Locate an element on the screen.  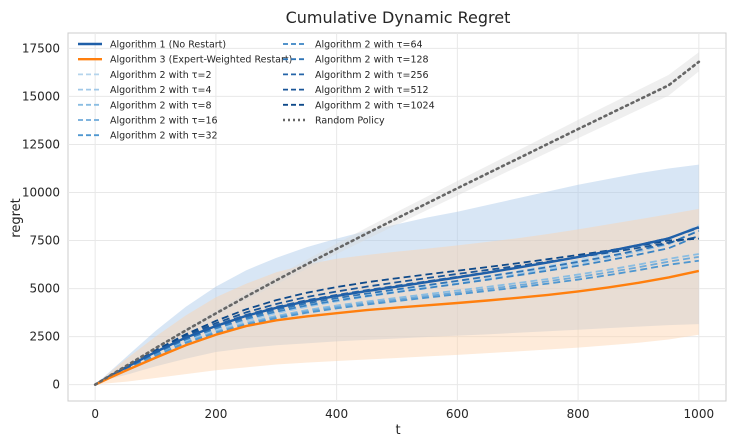
legend-label: Algorithm 2 with τ=512 is located at coordinates (372, 90).